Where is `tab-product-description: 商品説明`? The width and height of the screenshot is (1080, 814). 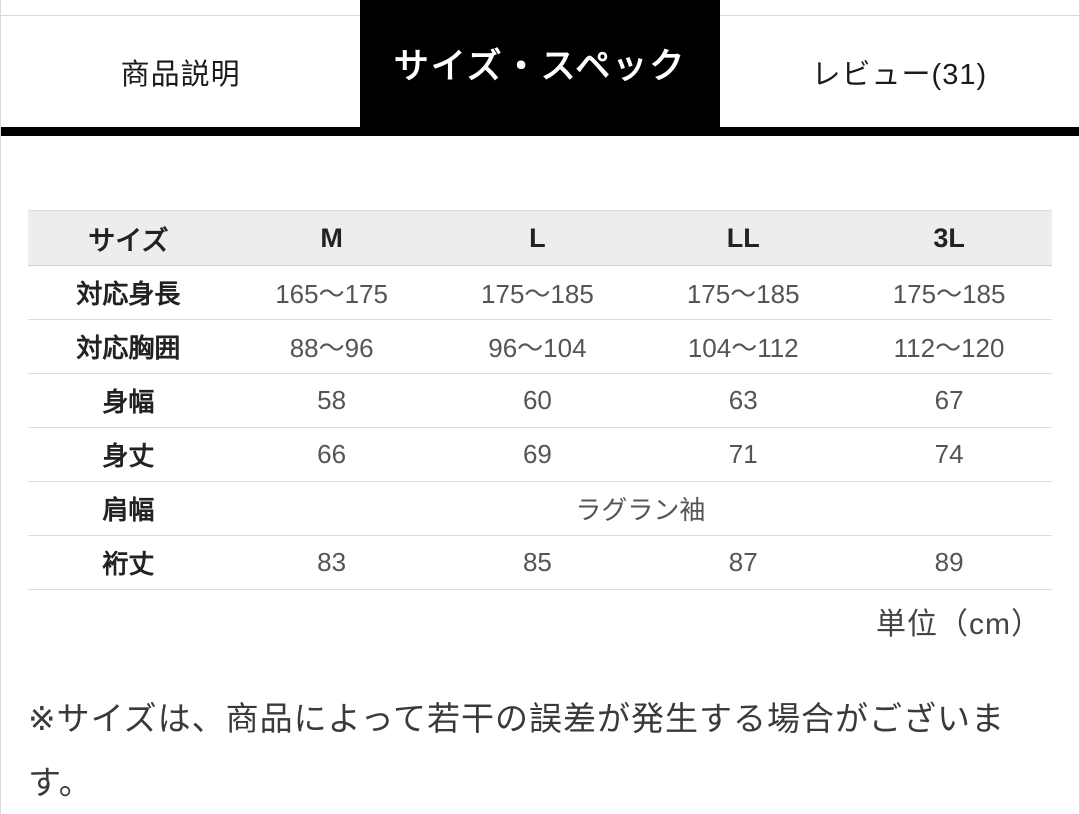 tab-product-description: 商品説明 is located at coordinates (181, 71).